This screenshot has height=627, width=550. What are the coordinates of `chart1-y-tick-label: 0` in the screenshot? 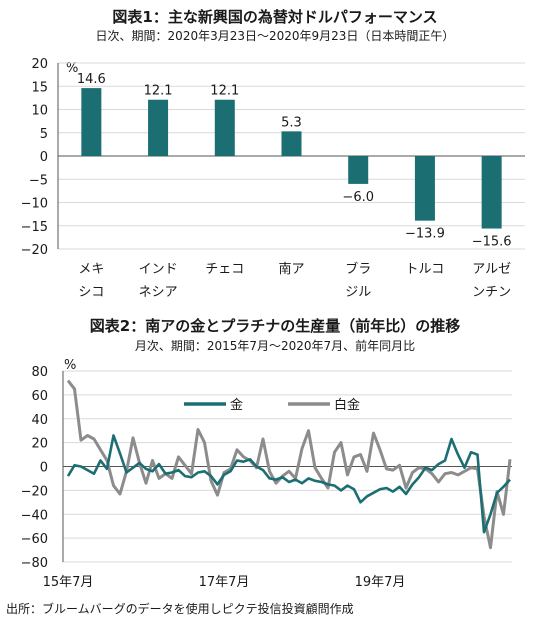 It's located at (44, 157).